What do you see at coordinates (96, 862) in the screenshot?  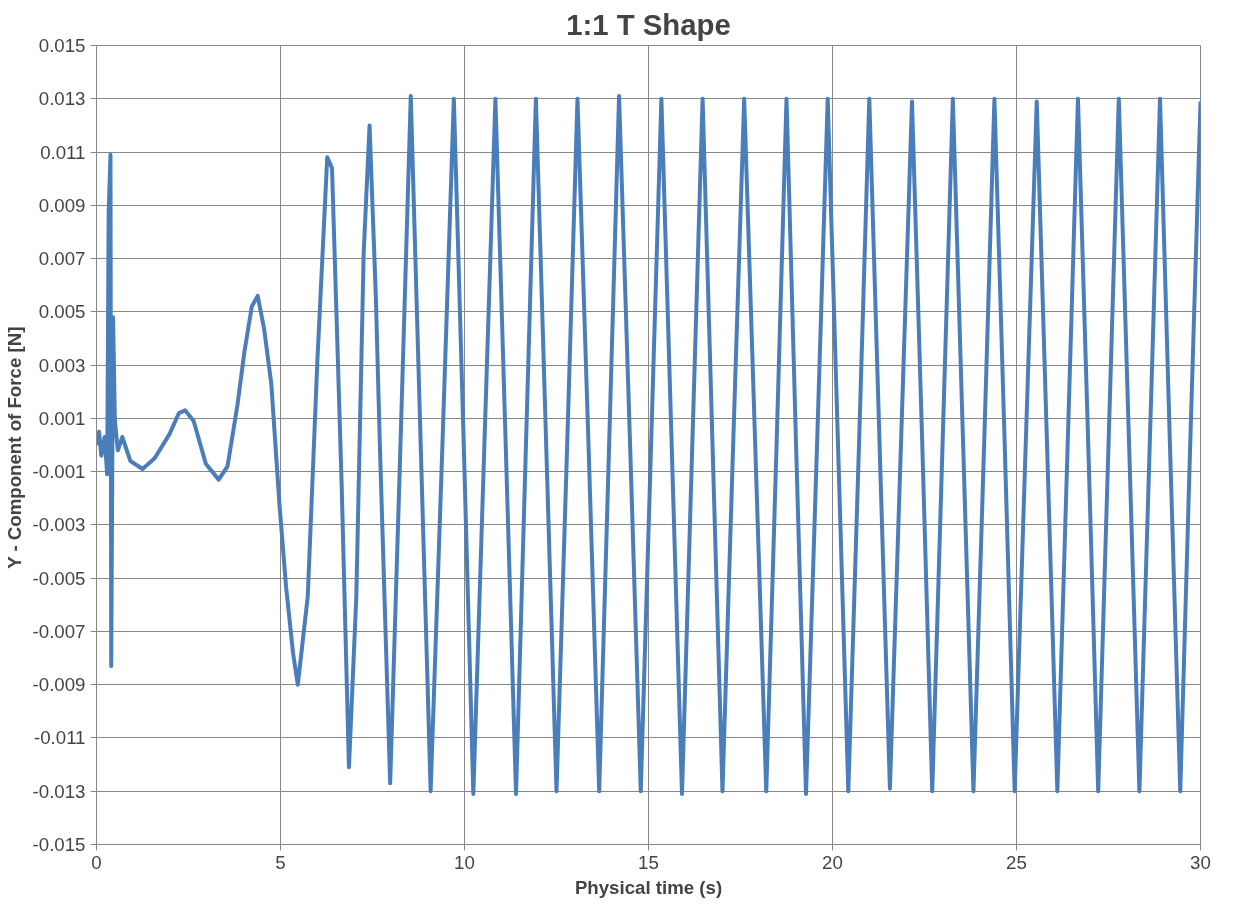 I see `x-tick-label: 0` at bounding box center [96, 862].